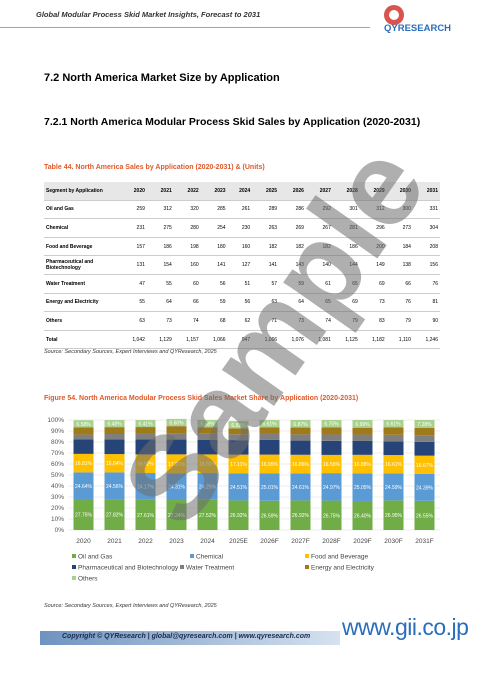 This screenshot has height=679, width=480. I want to click on legend-label: Pharmaceutical and Biotechnology, so click(128, 568).